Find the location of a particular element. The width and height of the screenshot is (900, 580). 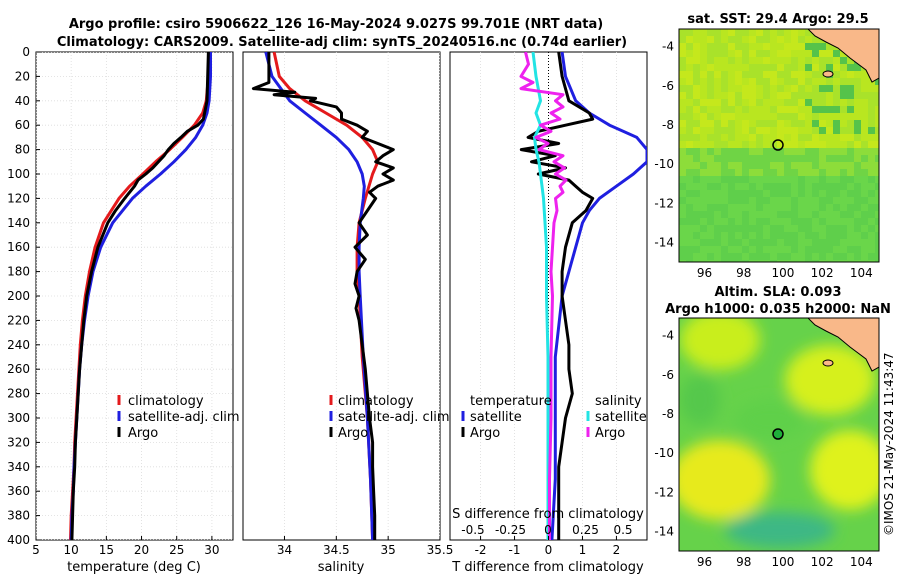

salinity-grid is located at coordinates (362, 296).